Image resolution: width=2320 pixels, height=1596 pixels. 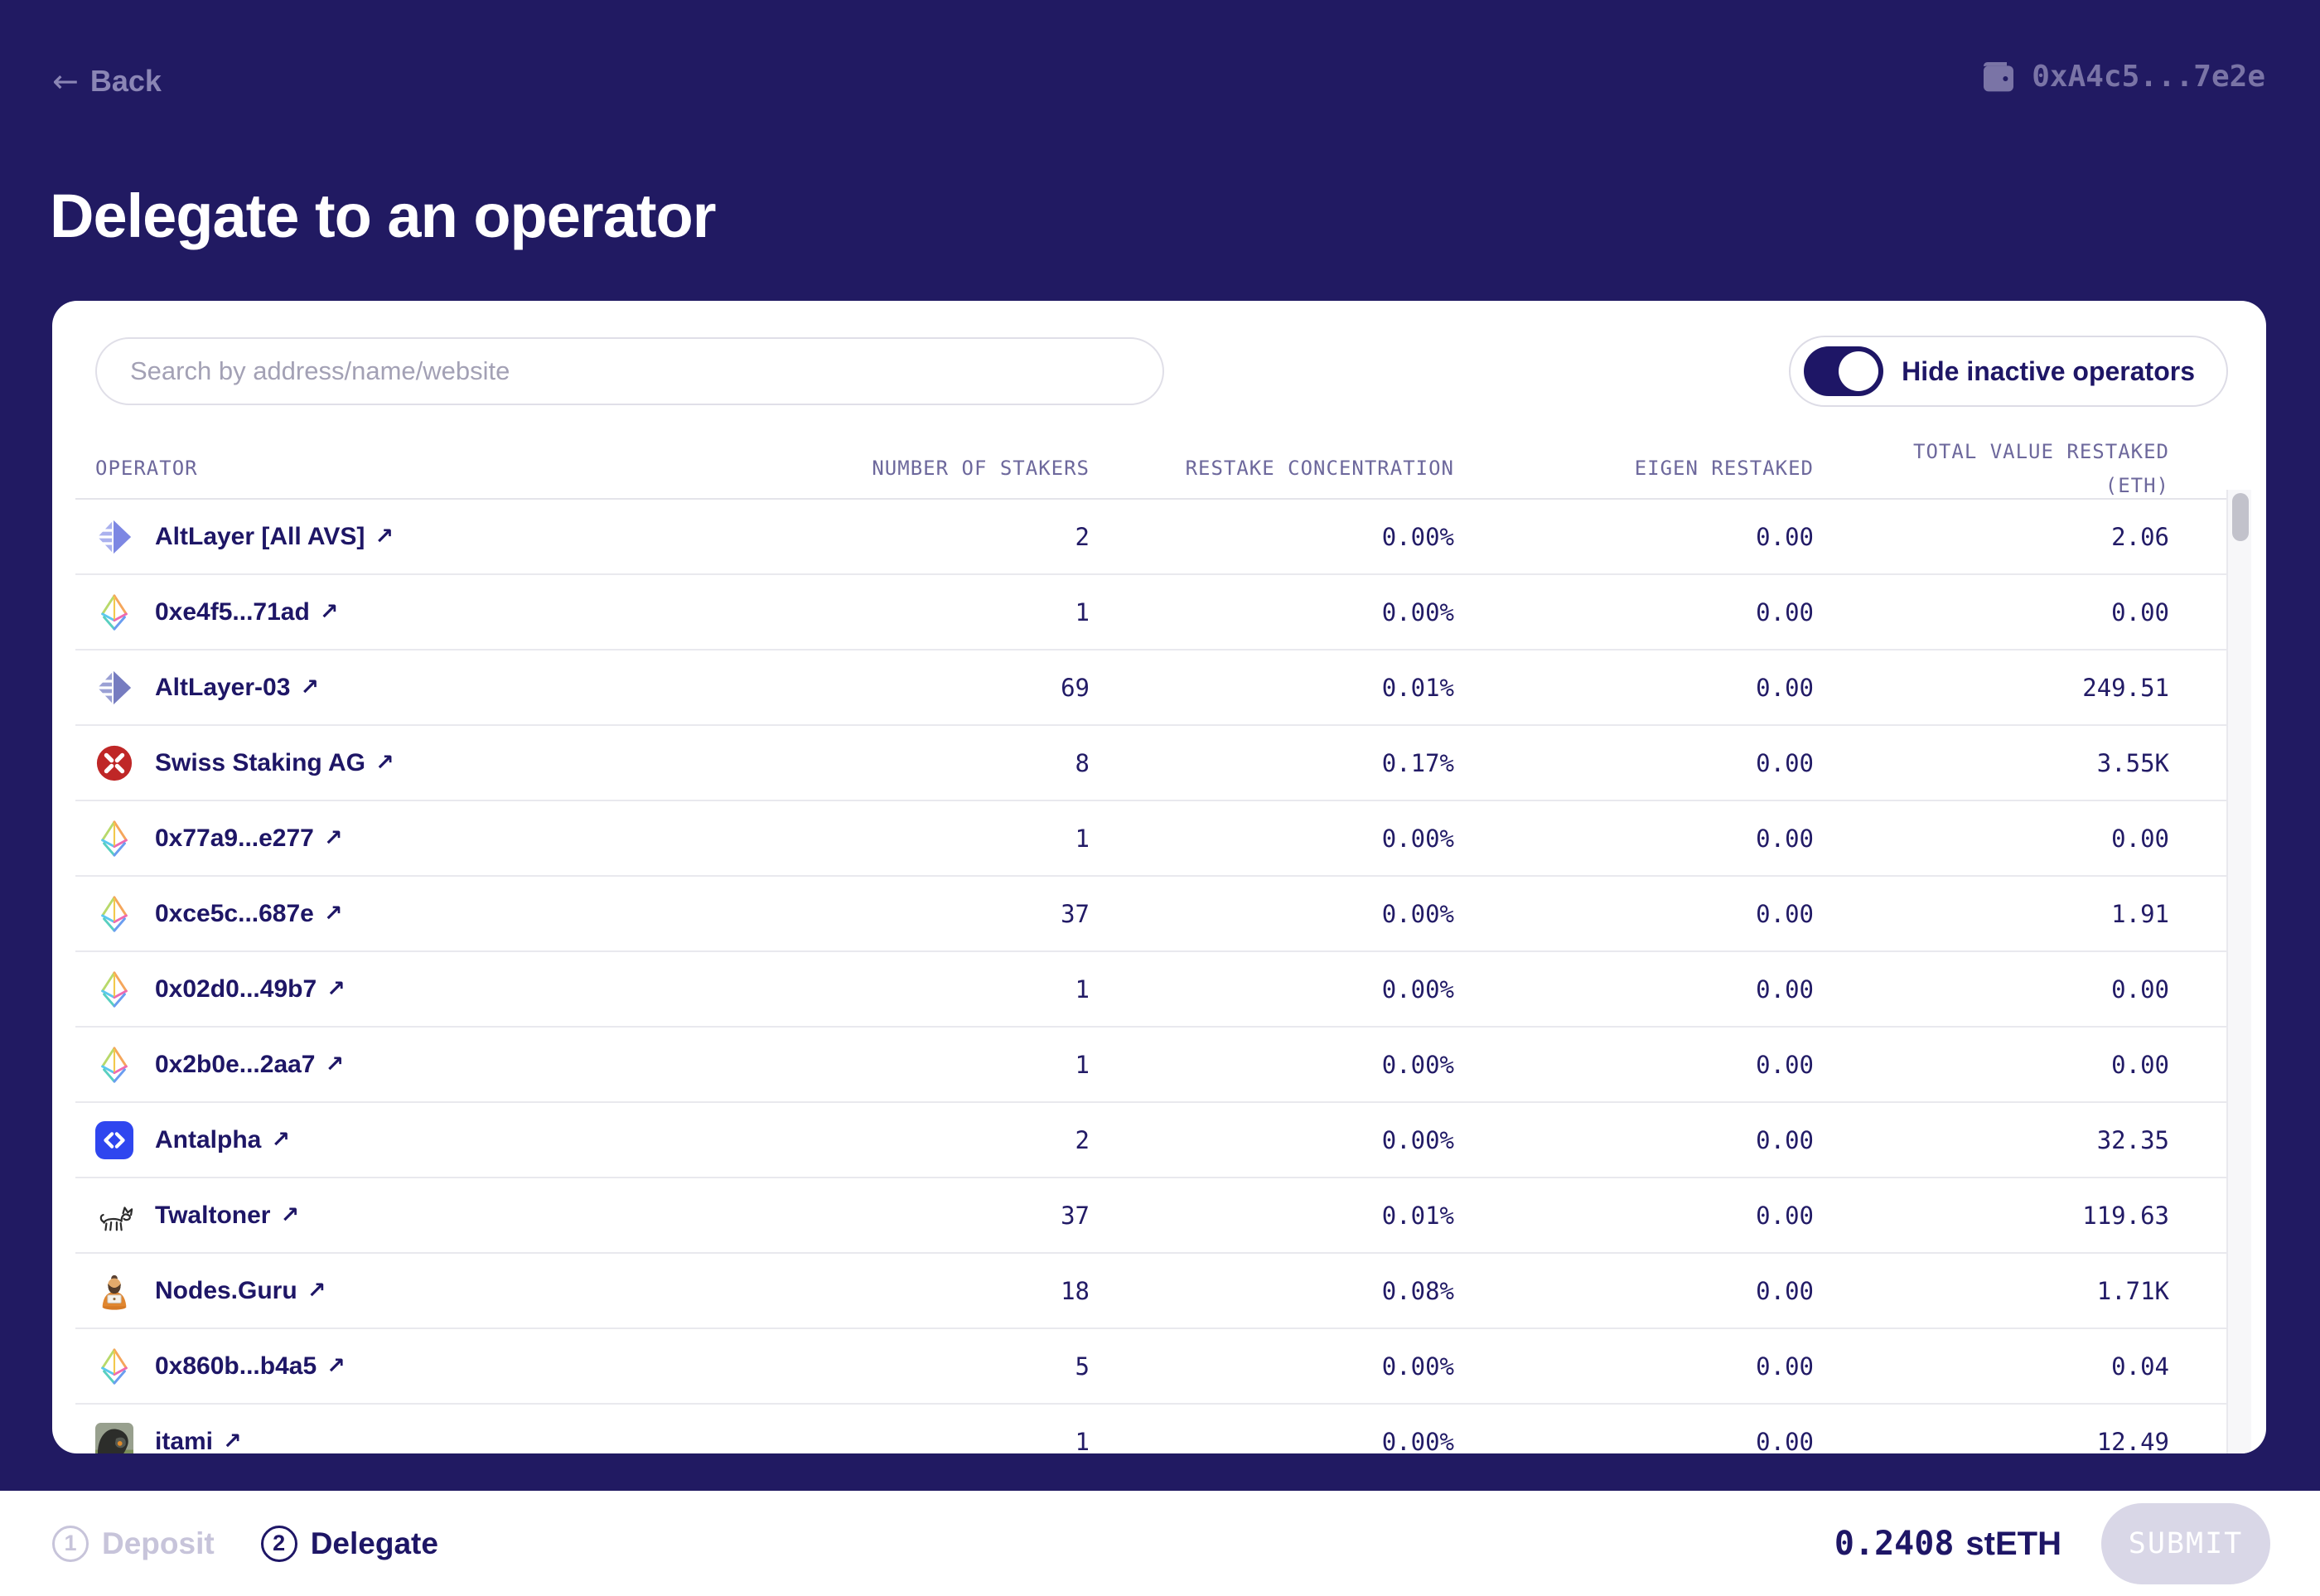 What do you see at coordinates (1159, 914) in the screenshot?
I see `operator-row: 0xce5c...687e ↗ 37 0.00% 0.00 1.91` at bounding box center [1159, 914].